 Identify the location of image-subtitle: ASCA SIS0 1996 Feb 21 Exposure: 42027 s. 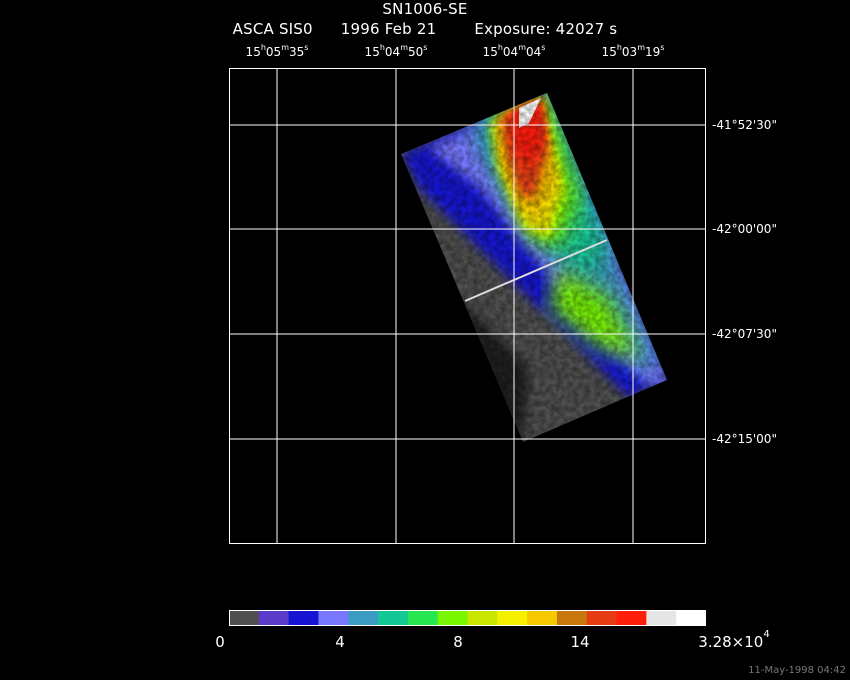
(425, 29).